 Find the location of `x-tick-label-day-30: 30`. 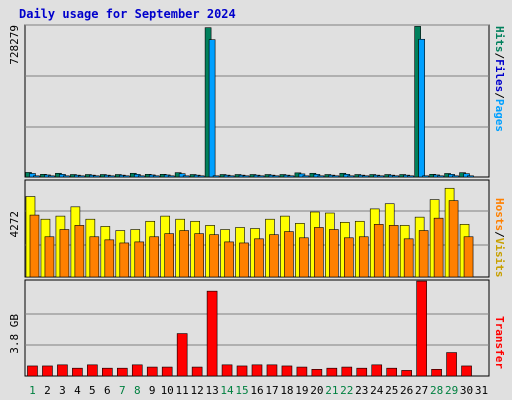

x-tick-label-day-30: 30 is located at coordinates (466, 390).